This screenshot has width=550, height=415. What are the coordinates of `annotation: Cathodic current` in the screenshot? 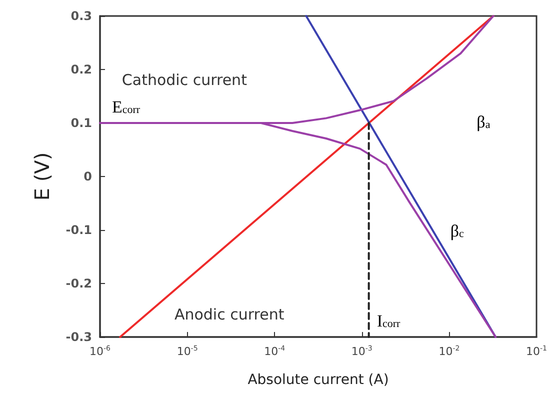 It's located at (185, 80).